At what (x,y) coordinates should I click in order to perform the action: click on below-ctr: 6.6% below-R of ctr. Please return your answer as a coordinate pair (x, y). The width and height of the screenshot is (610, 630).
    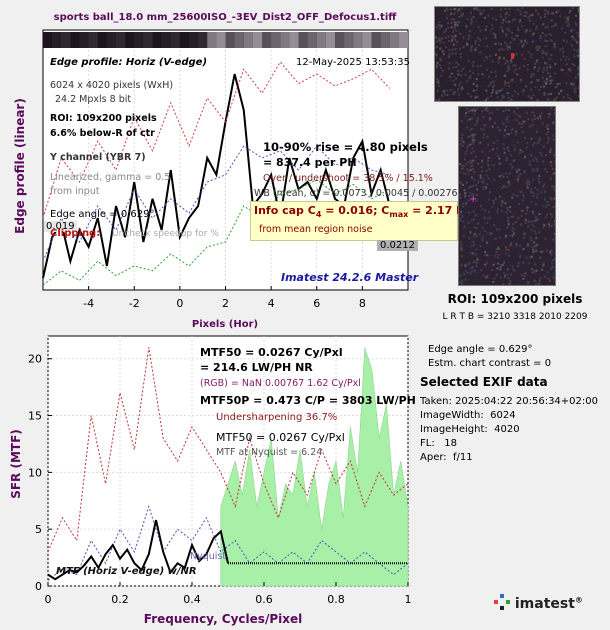
    Looking at the image, I should click on (102, 133).